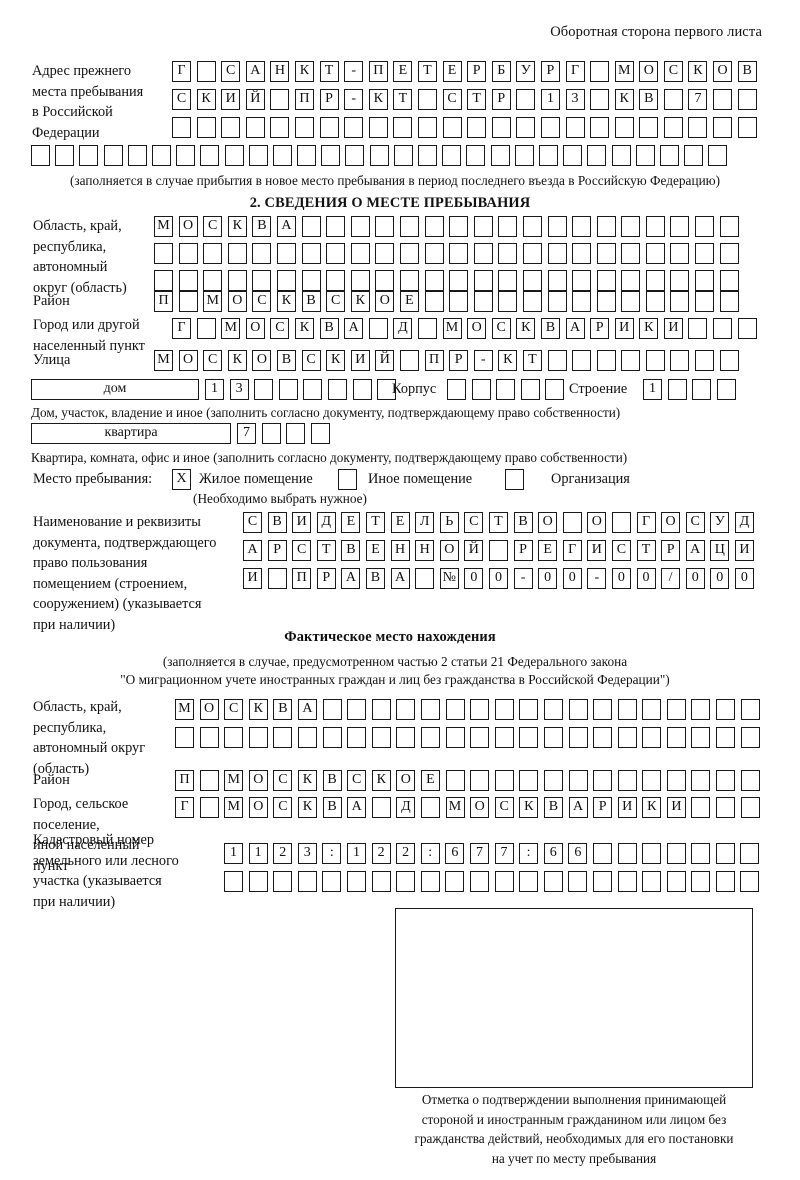 This screenshot has height=1180, width=800. What do you see at coordinates (474, 578) in the screenshot?
I see `document-cell-9: 0` at bounding box center [474, 578].